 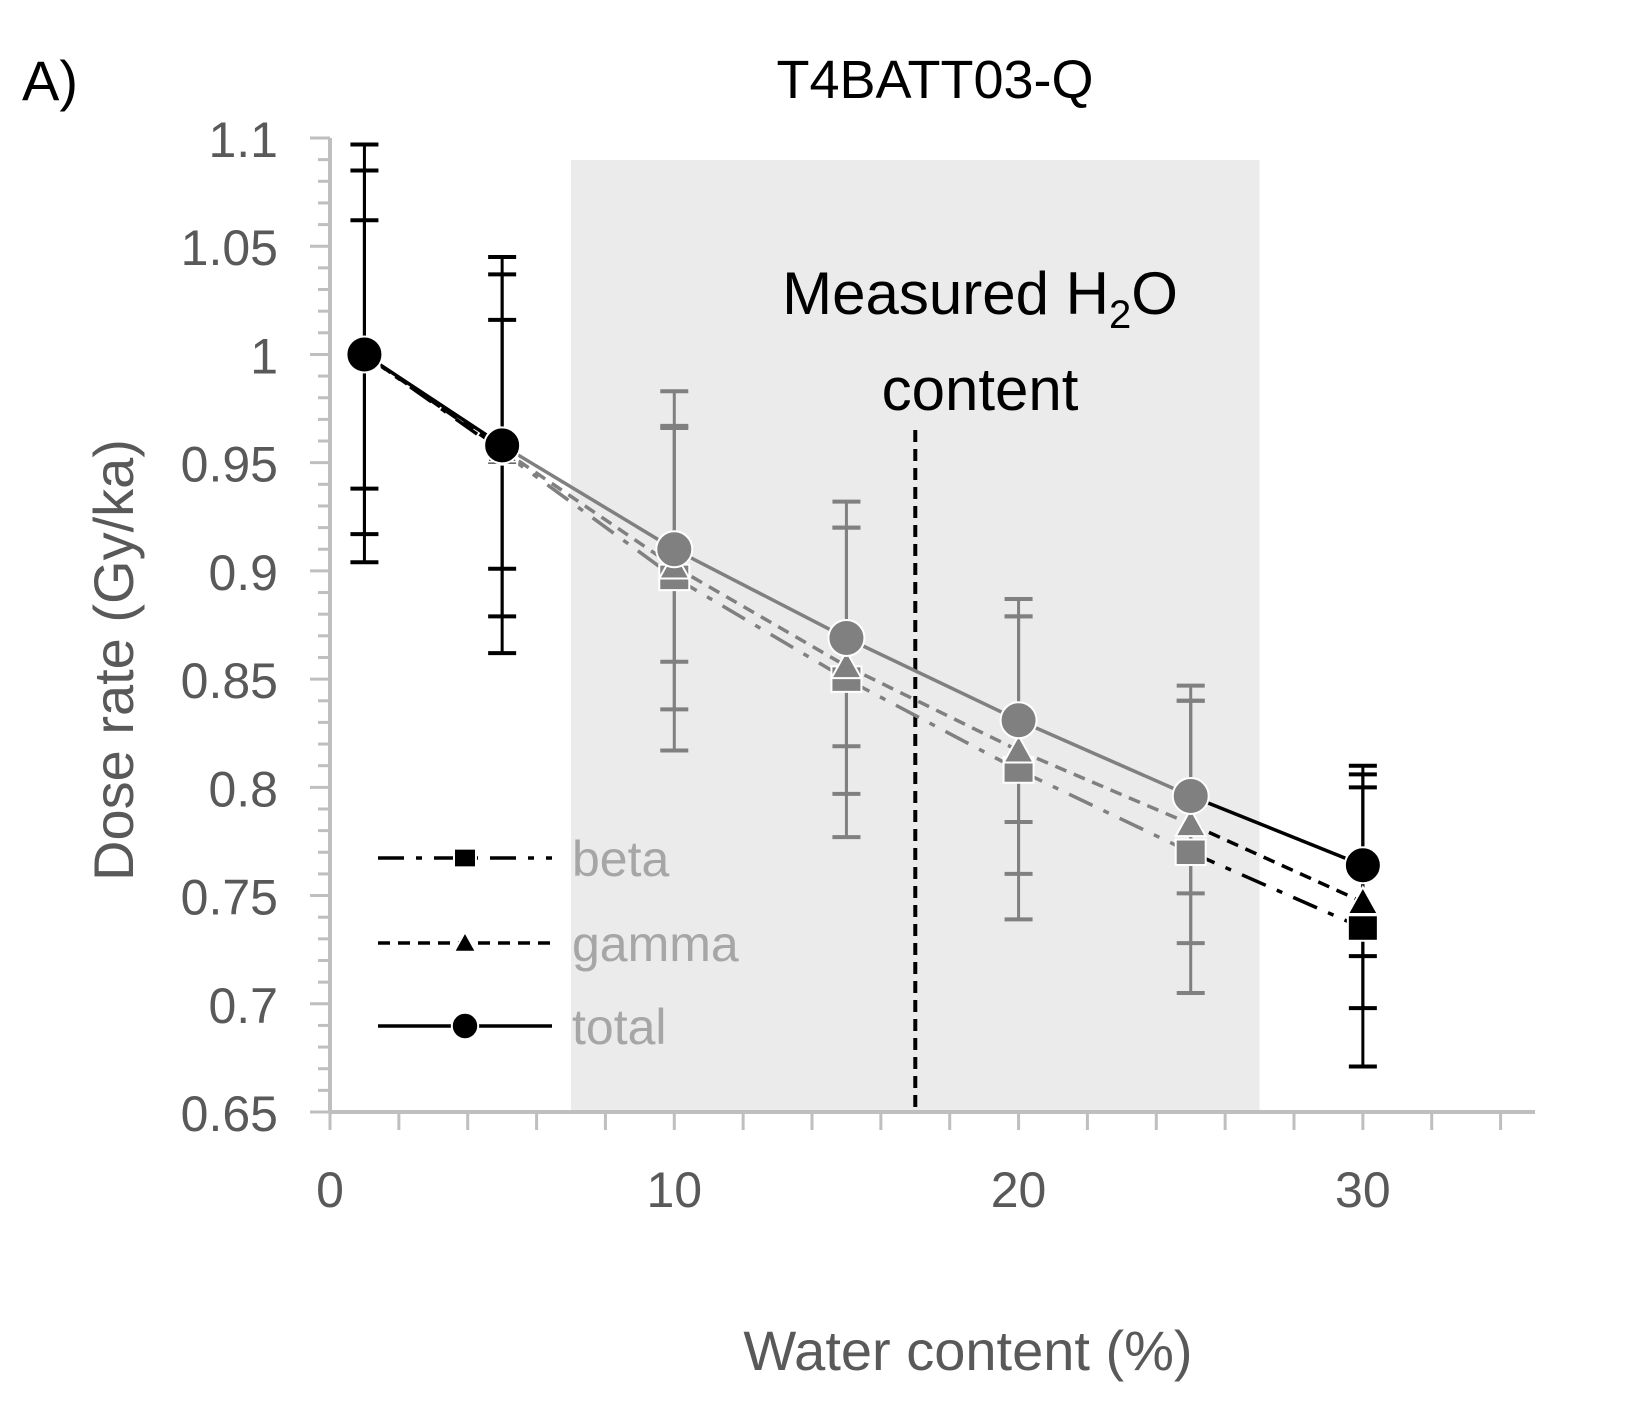 I want to click on chart-title: T4BATT03-Q, so click(x=934, y=80).